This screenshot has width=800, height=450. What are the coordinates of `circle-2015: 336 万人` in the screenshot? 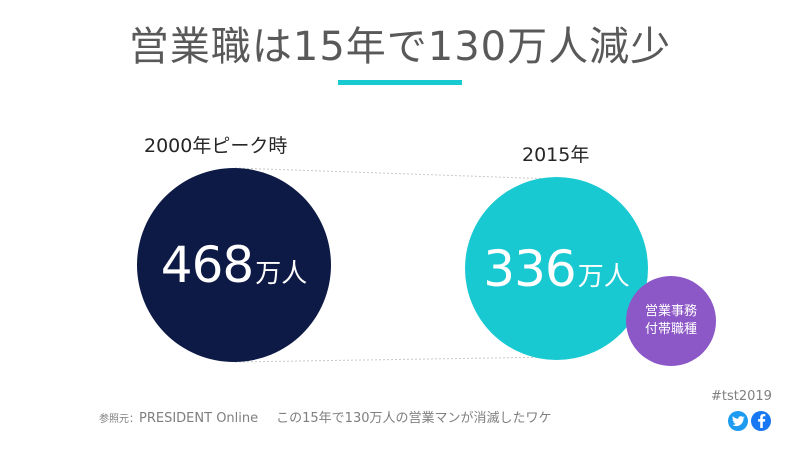 It's located at (556, 268).